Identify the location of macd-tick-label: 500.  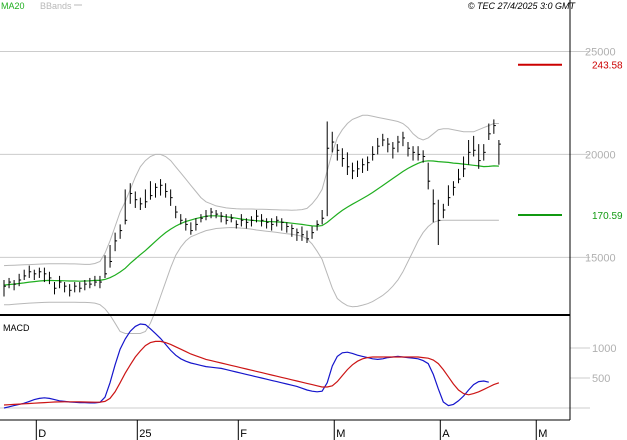
(601, 379).